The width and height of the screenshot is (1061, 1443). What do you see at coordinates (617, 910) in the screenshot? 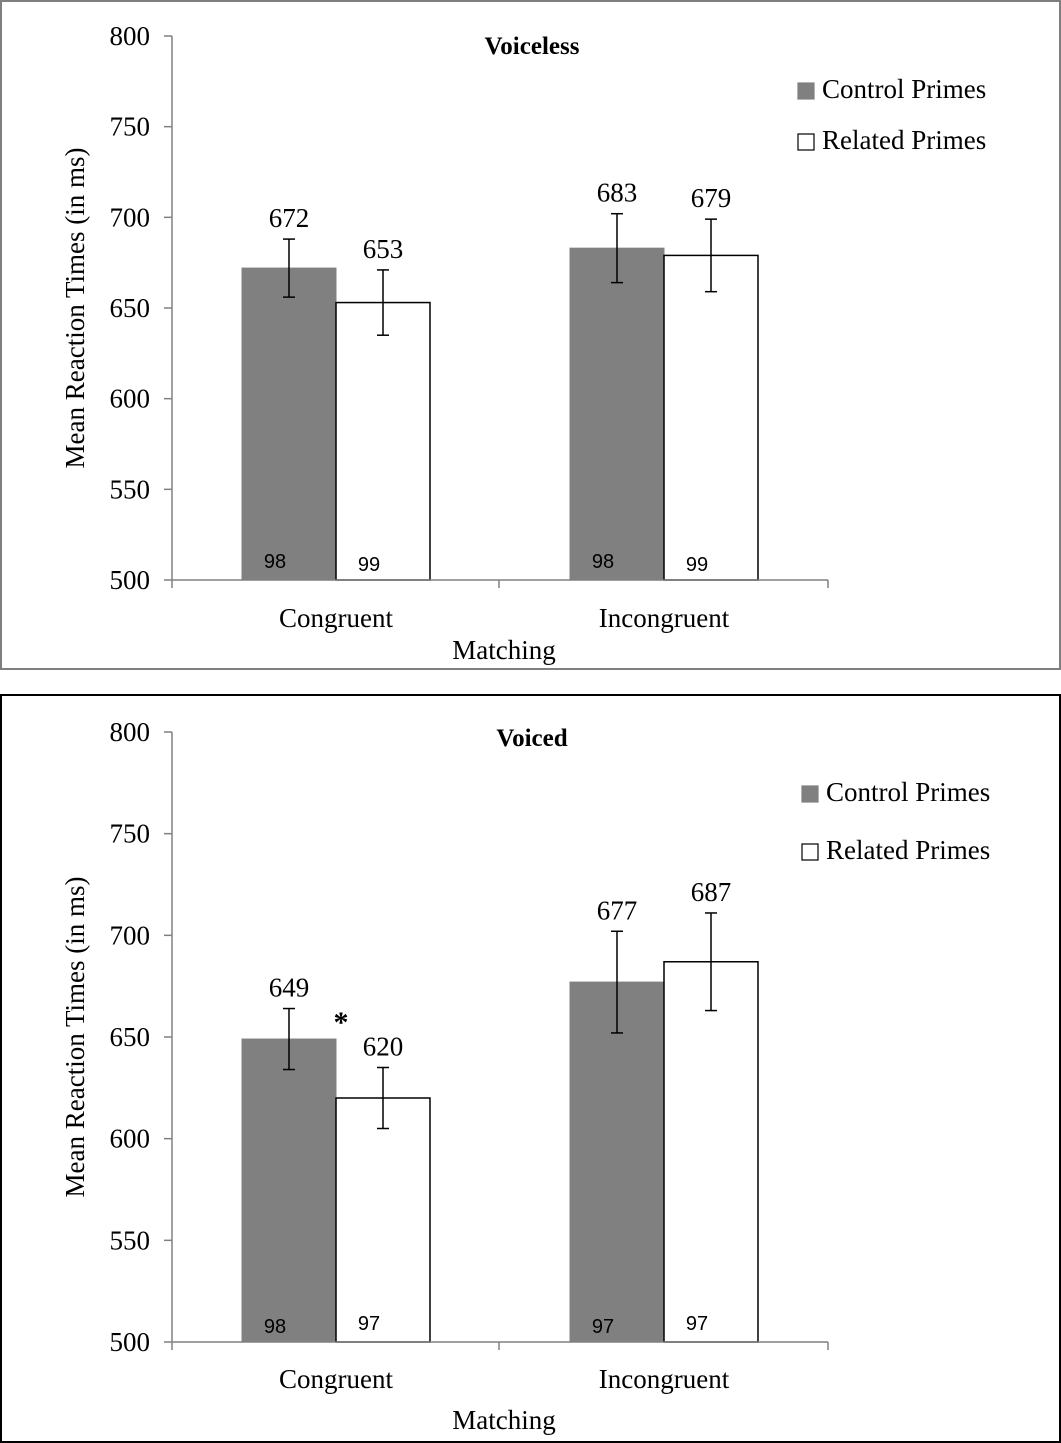
I see `bar-value-label: 677` at bounding box center [617, 910].